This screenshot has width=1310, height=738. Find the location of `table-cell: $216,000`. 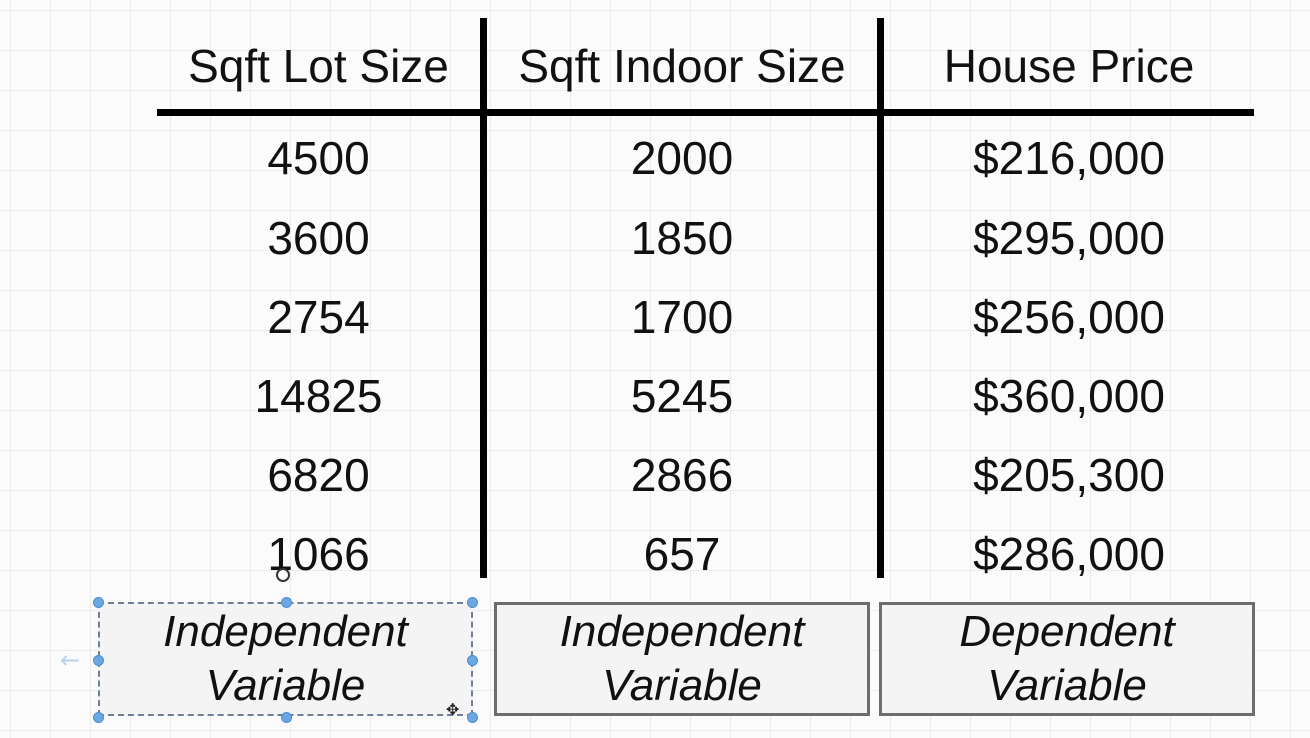

table-cell: $216,000 is located at coordinates (1069, 158).